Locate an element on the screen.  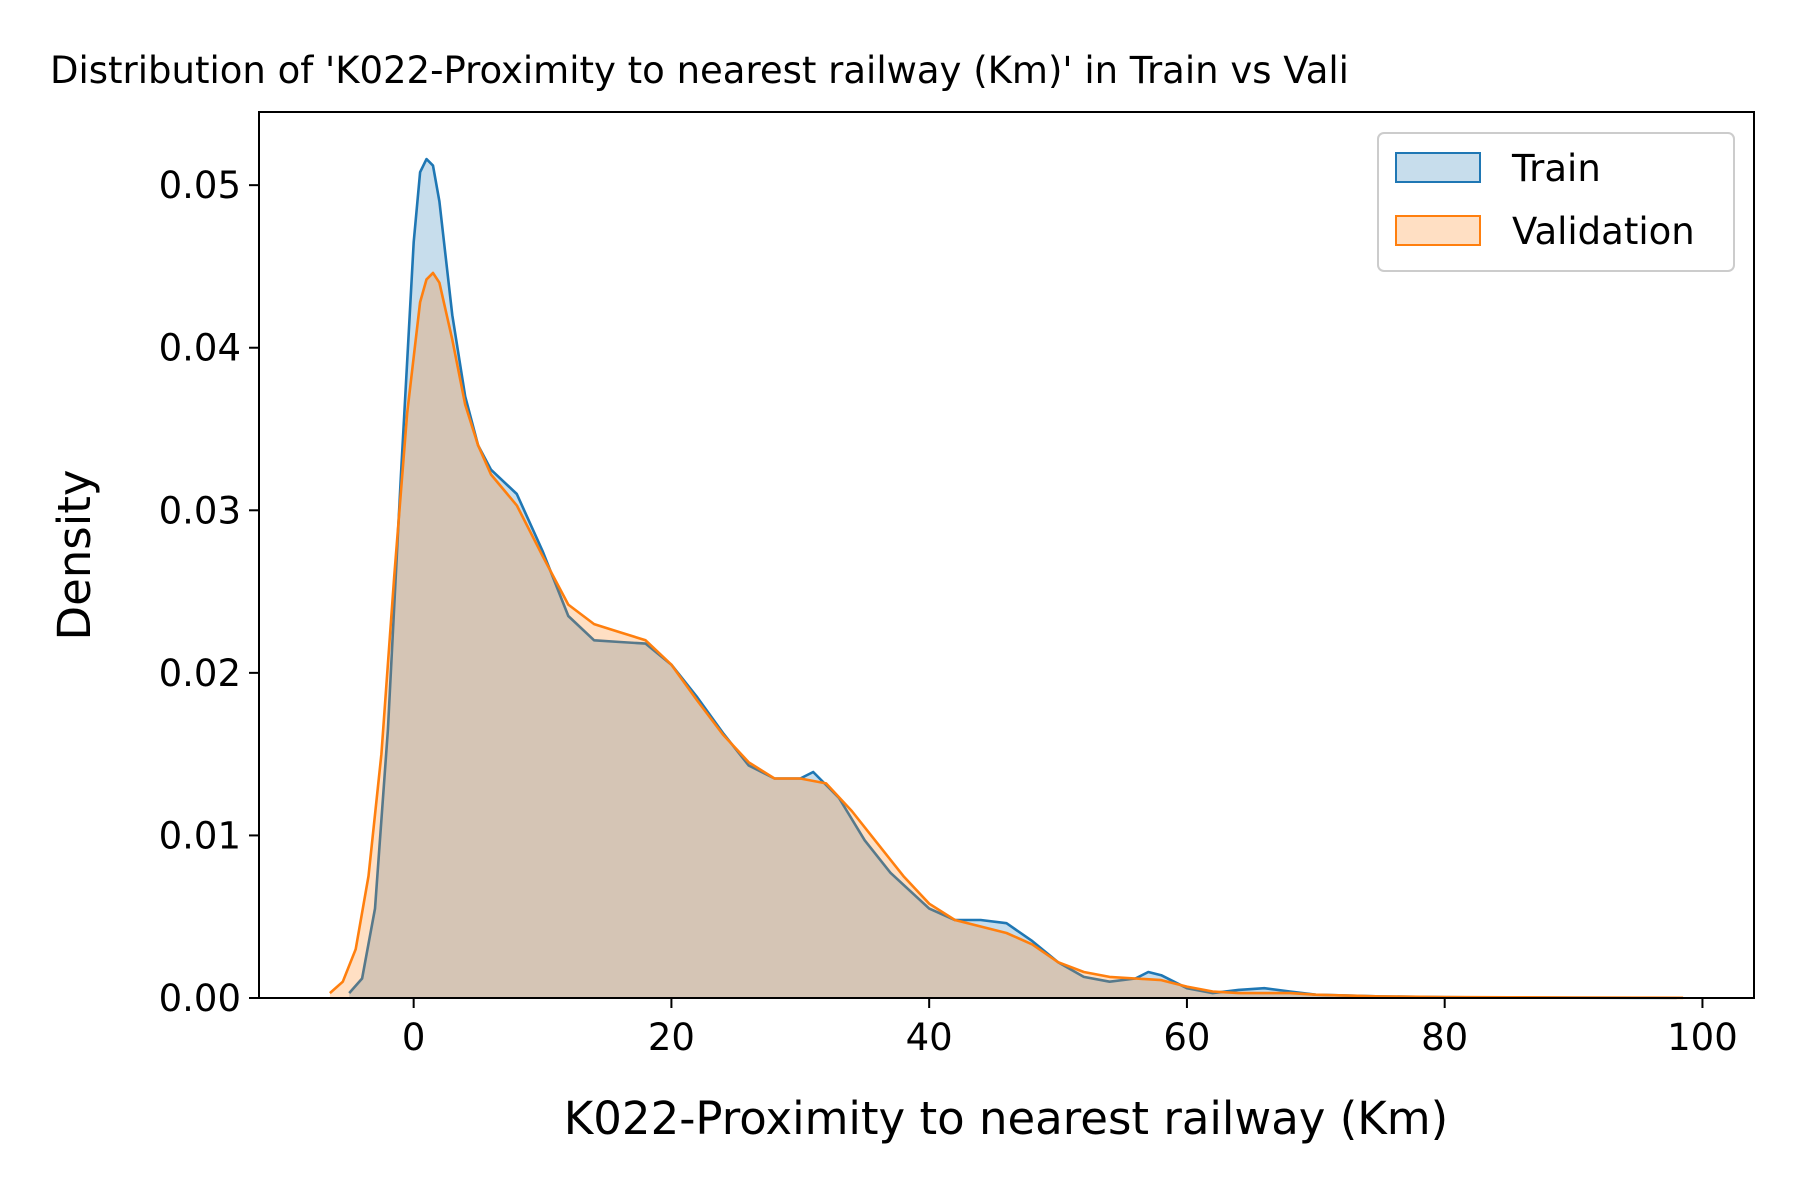
legend: Train Validation is located at coordinates (1556, 202).